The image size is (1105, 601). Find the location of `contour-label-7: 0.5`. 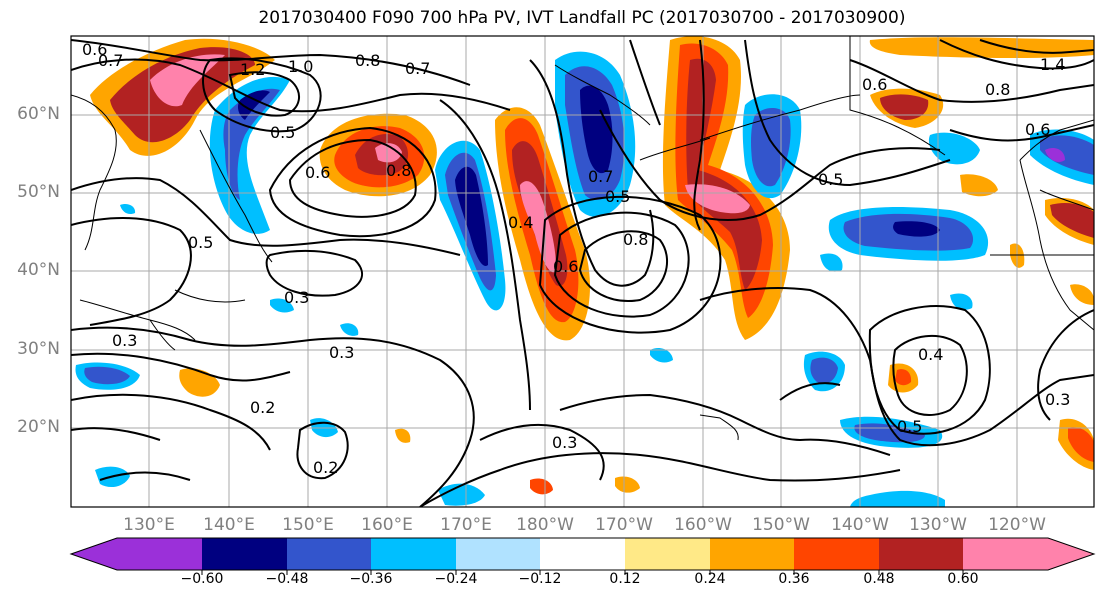

contour-label-7: 0.5 is located at coordinates (282, 132).